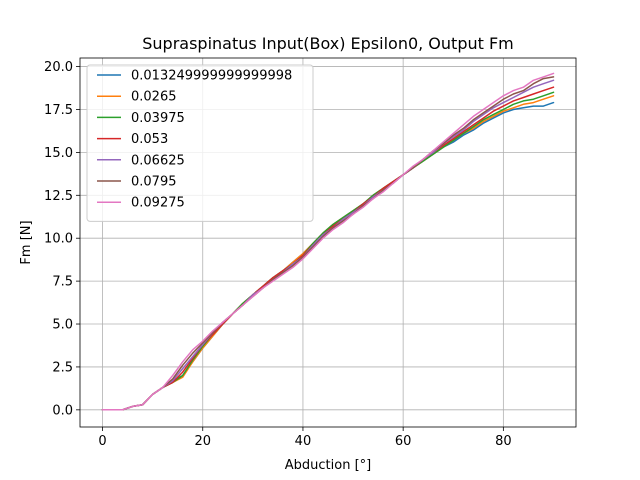 The width and height of the screenshot is (640, 480). Describe the element at coordinates (211, 76) in the screenshot. I see `legend-label: 0.013249999999999998` at that location.